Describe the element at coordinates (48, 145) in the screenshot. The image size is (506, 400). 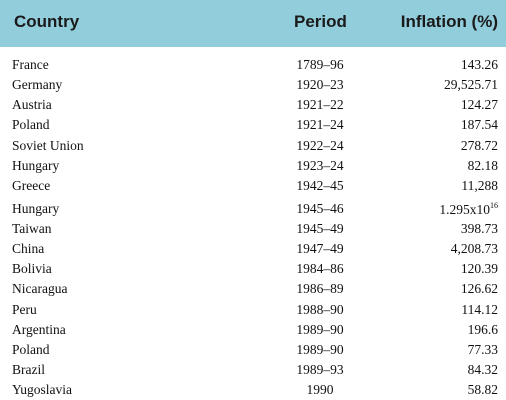
I see `cell-country: Soviet Union` at that location.